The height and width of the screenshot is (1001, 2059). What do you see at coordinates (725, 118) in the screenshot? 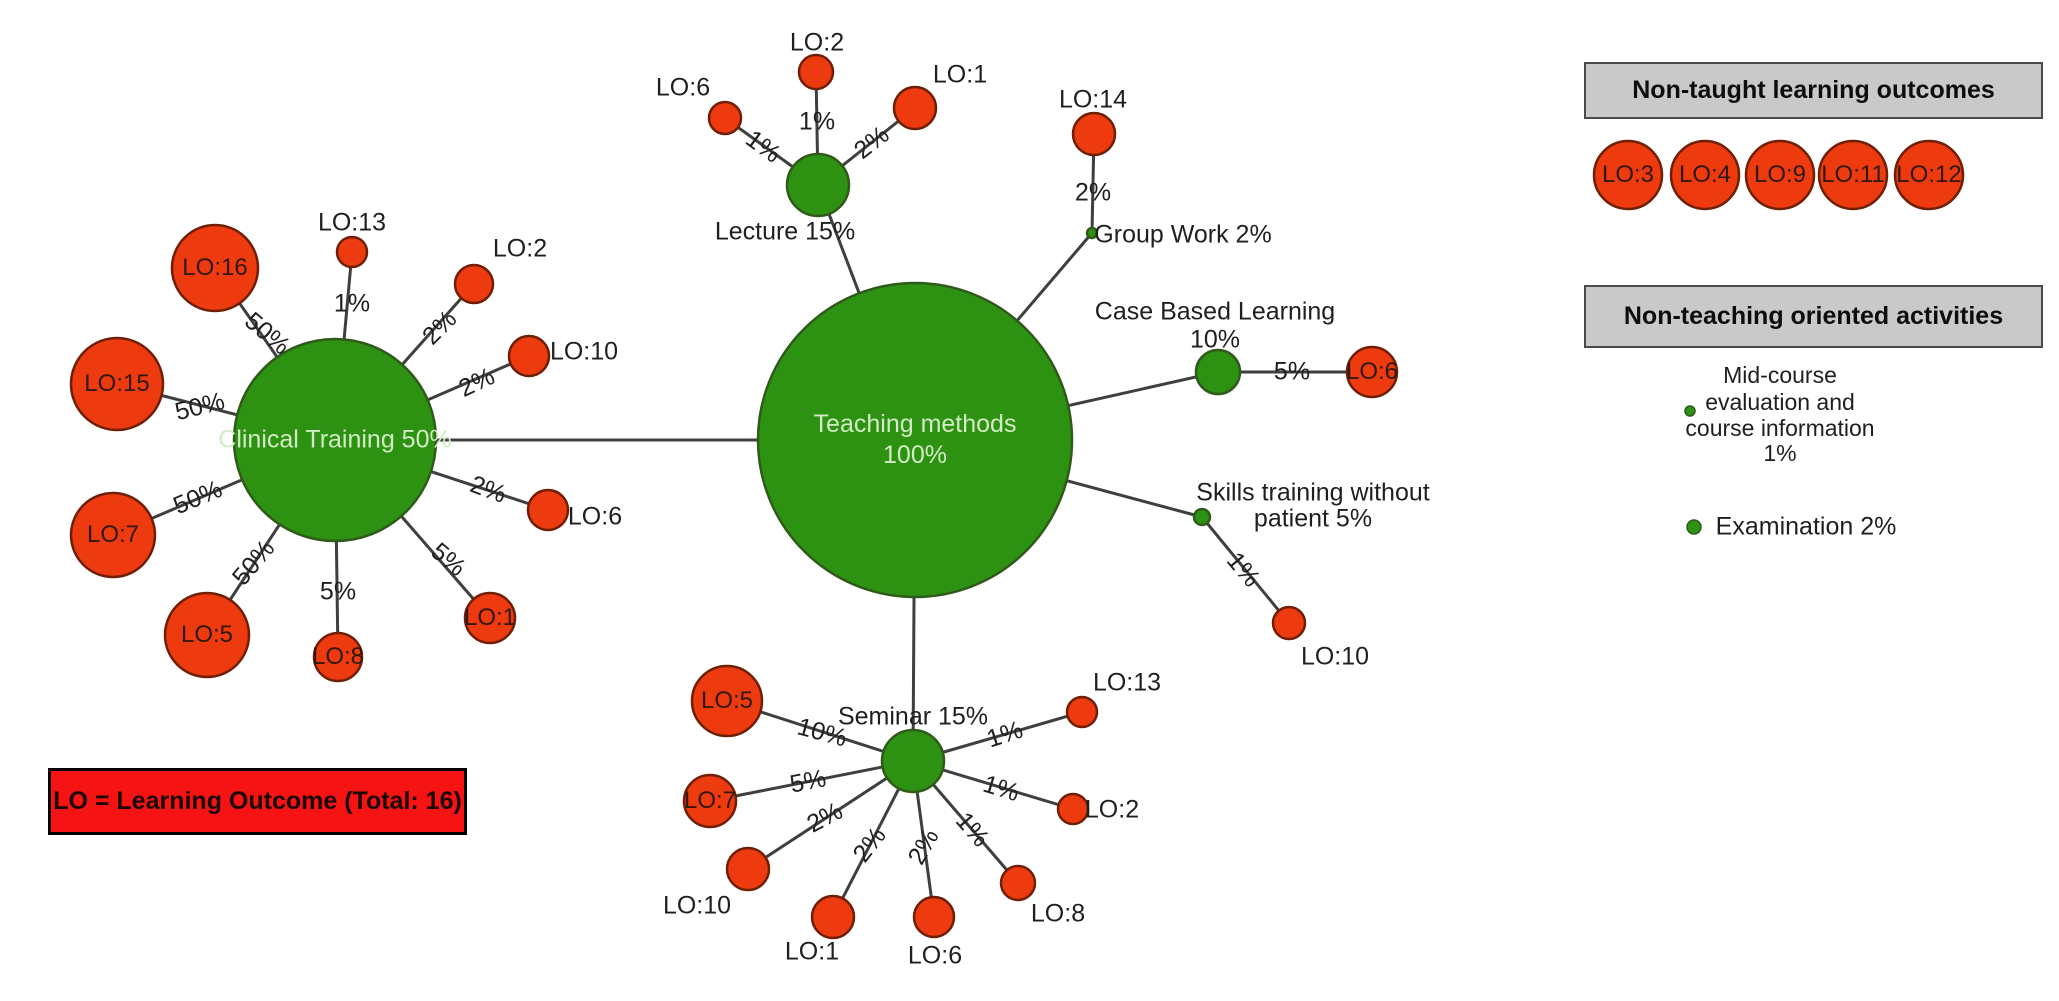
I see `node-lec-lo6-outcome-circle` at bounding box center [725, 118].